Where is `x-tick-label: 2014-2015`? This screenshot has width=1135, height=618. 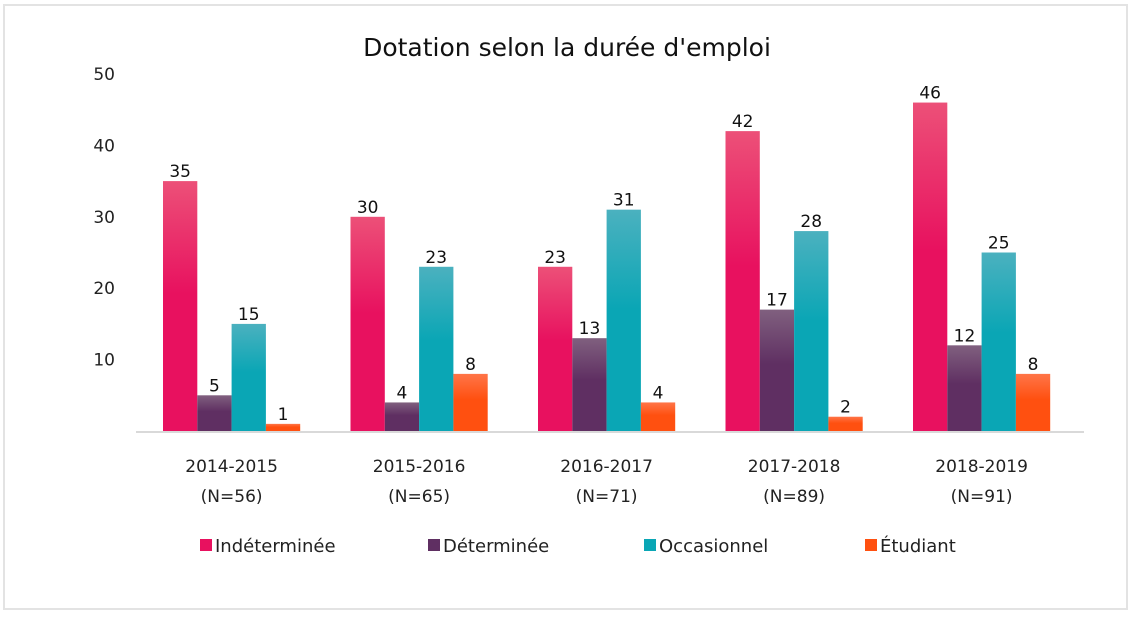
x-tick-label: 2014-2015 is located at coordinates (231, 467).